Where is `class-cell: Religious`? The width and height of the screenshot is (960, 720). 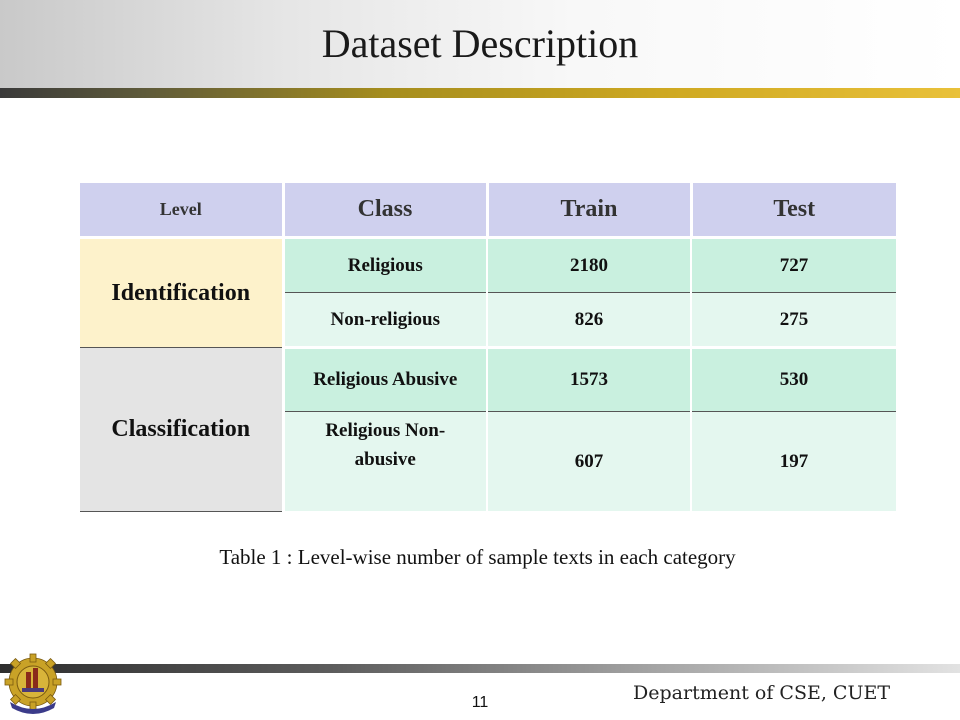
class-cell: Religious is located at coordinates (385, 265).